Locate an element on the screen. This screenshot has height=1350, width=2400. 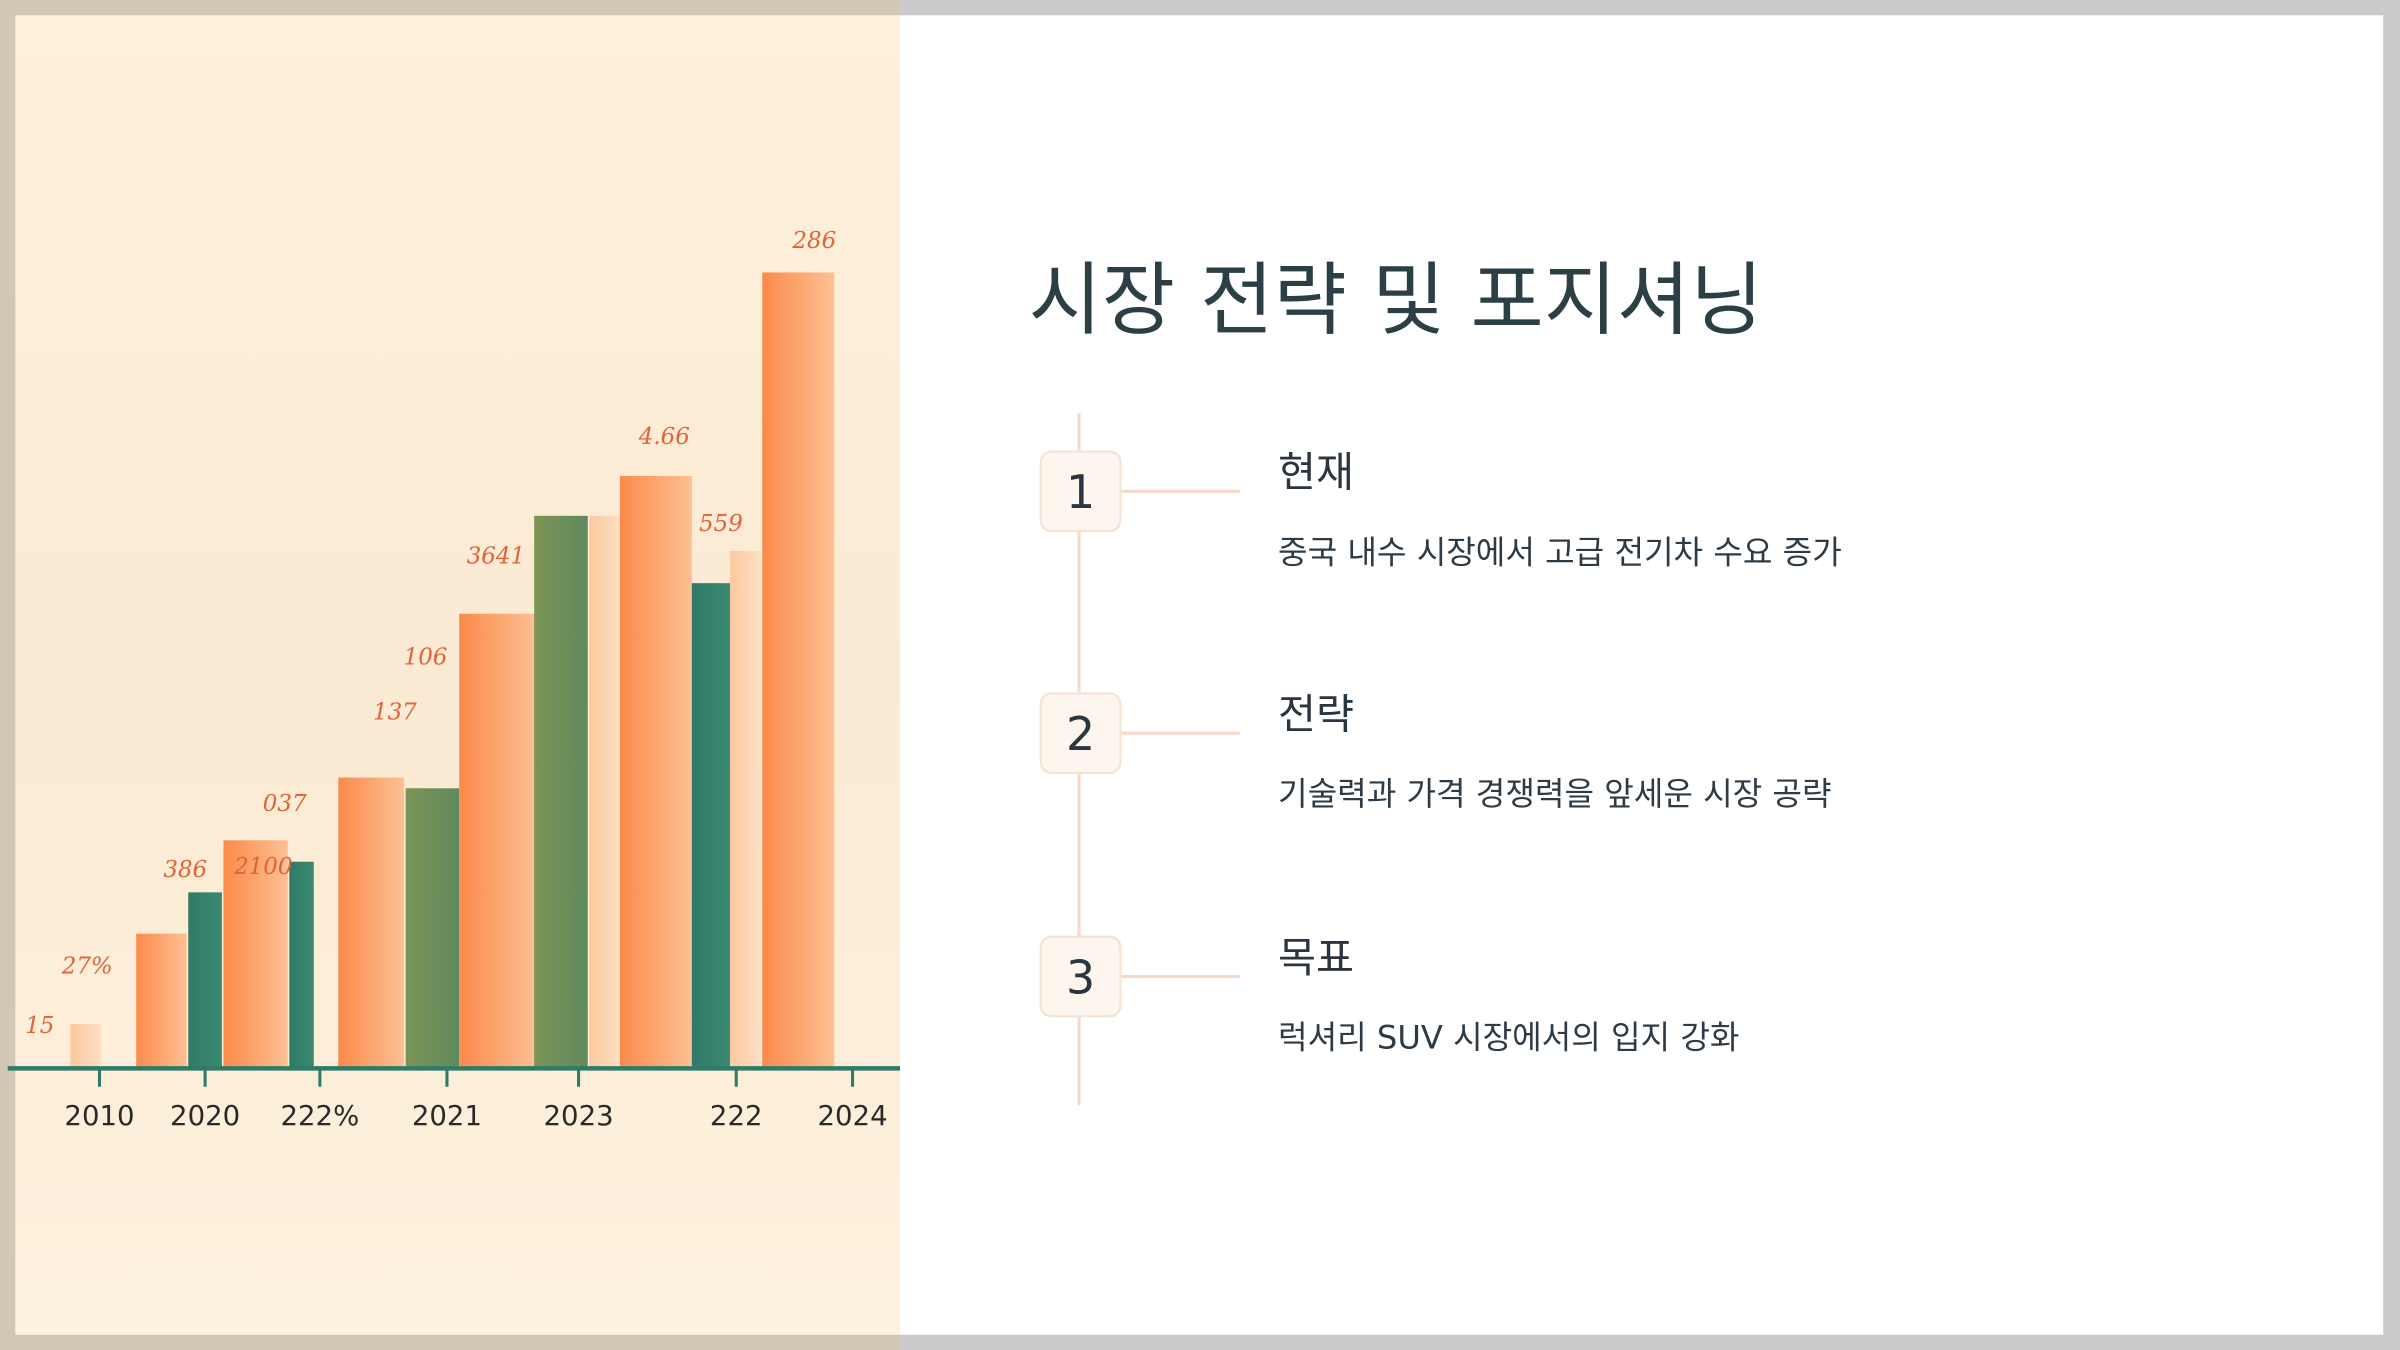
step-heading: 목표 is located at coordinates (1316, 958).